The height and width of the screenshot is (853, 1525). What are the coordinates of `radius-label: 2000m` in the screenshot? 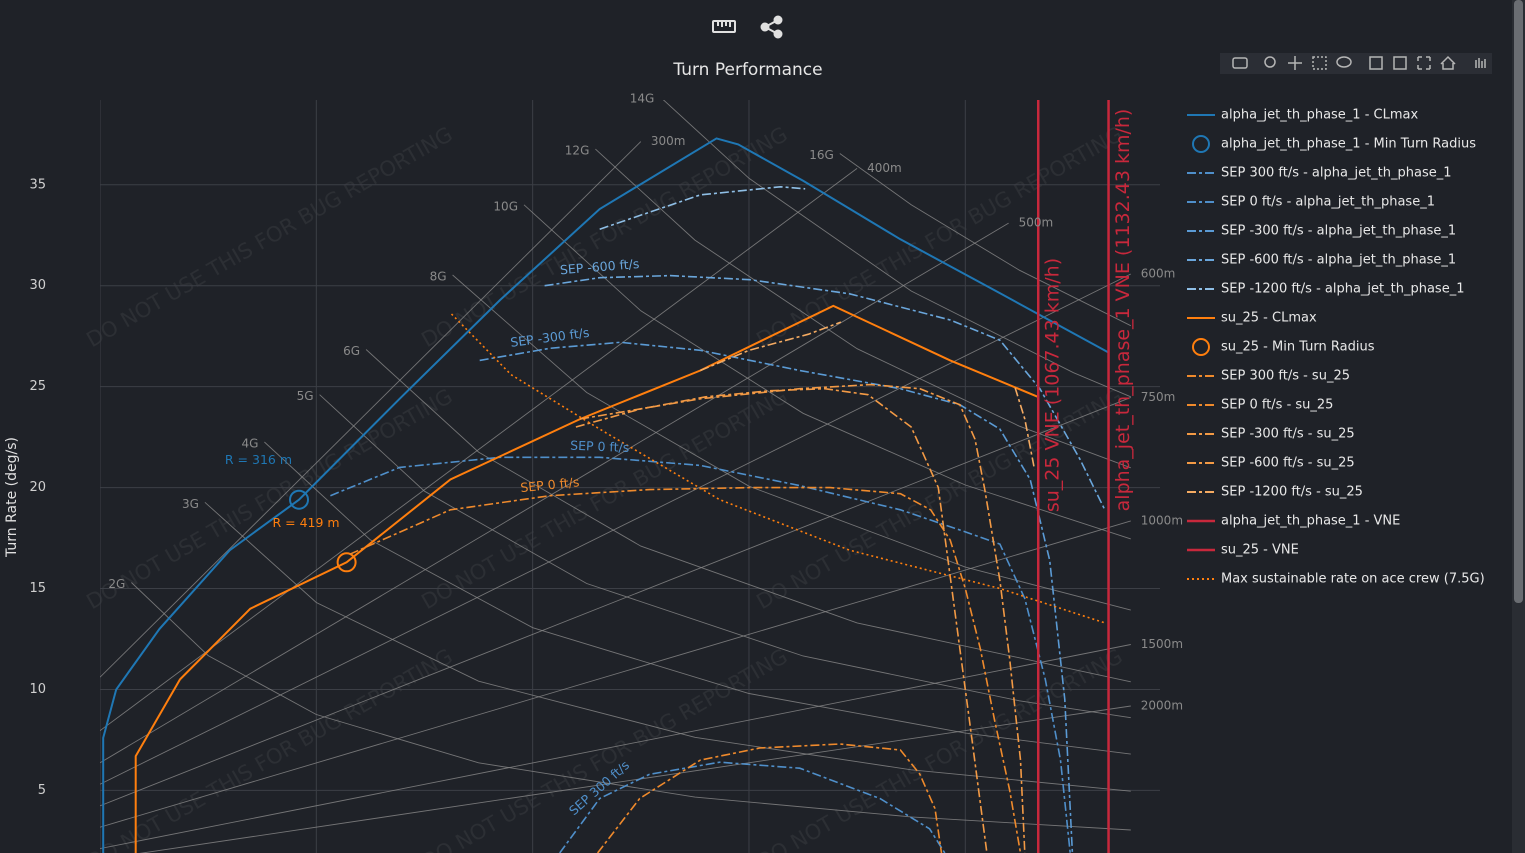 It's located at (1162, 706).